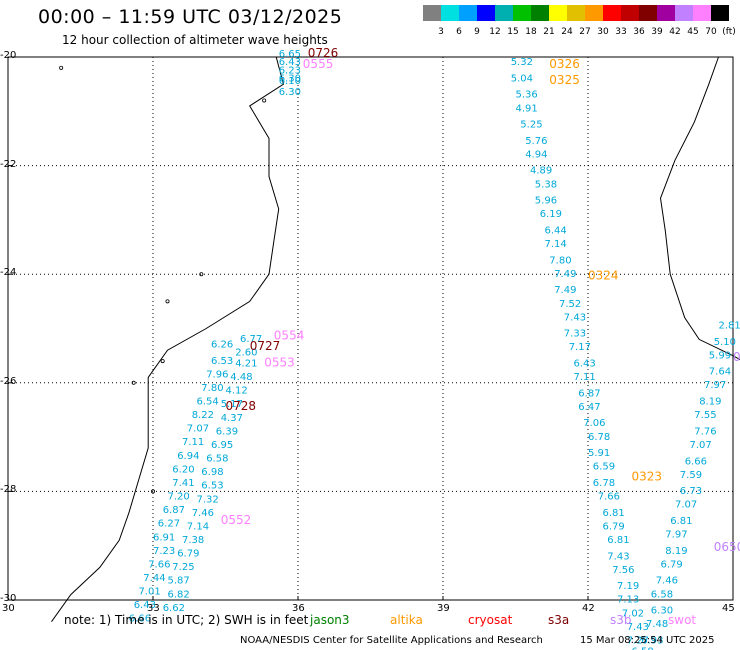 The width and height of the screenshot is (740, 650). I want to click on wave-height-value: 4.12, so click(237, 391).